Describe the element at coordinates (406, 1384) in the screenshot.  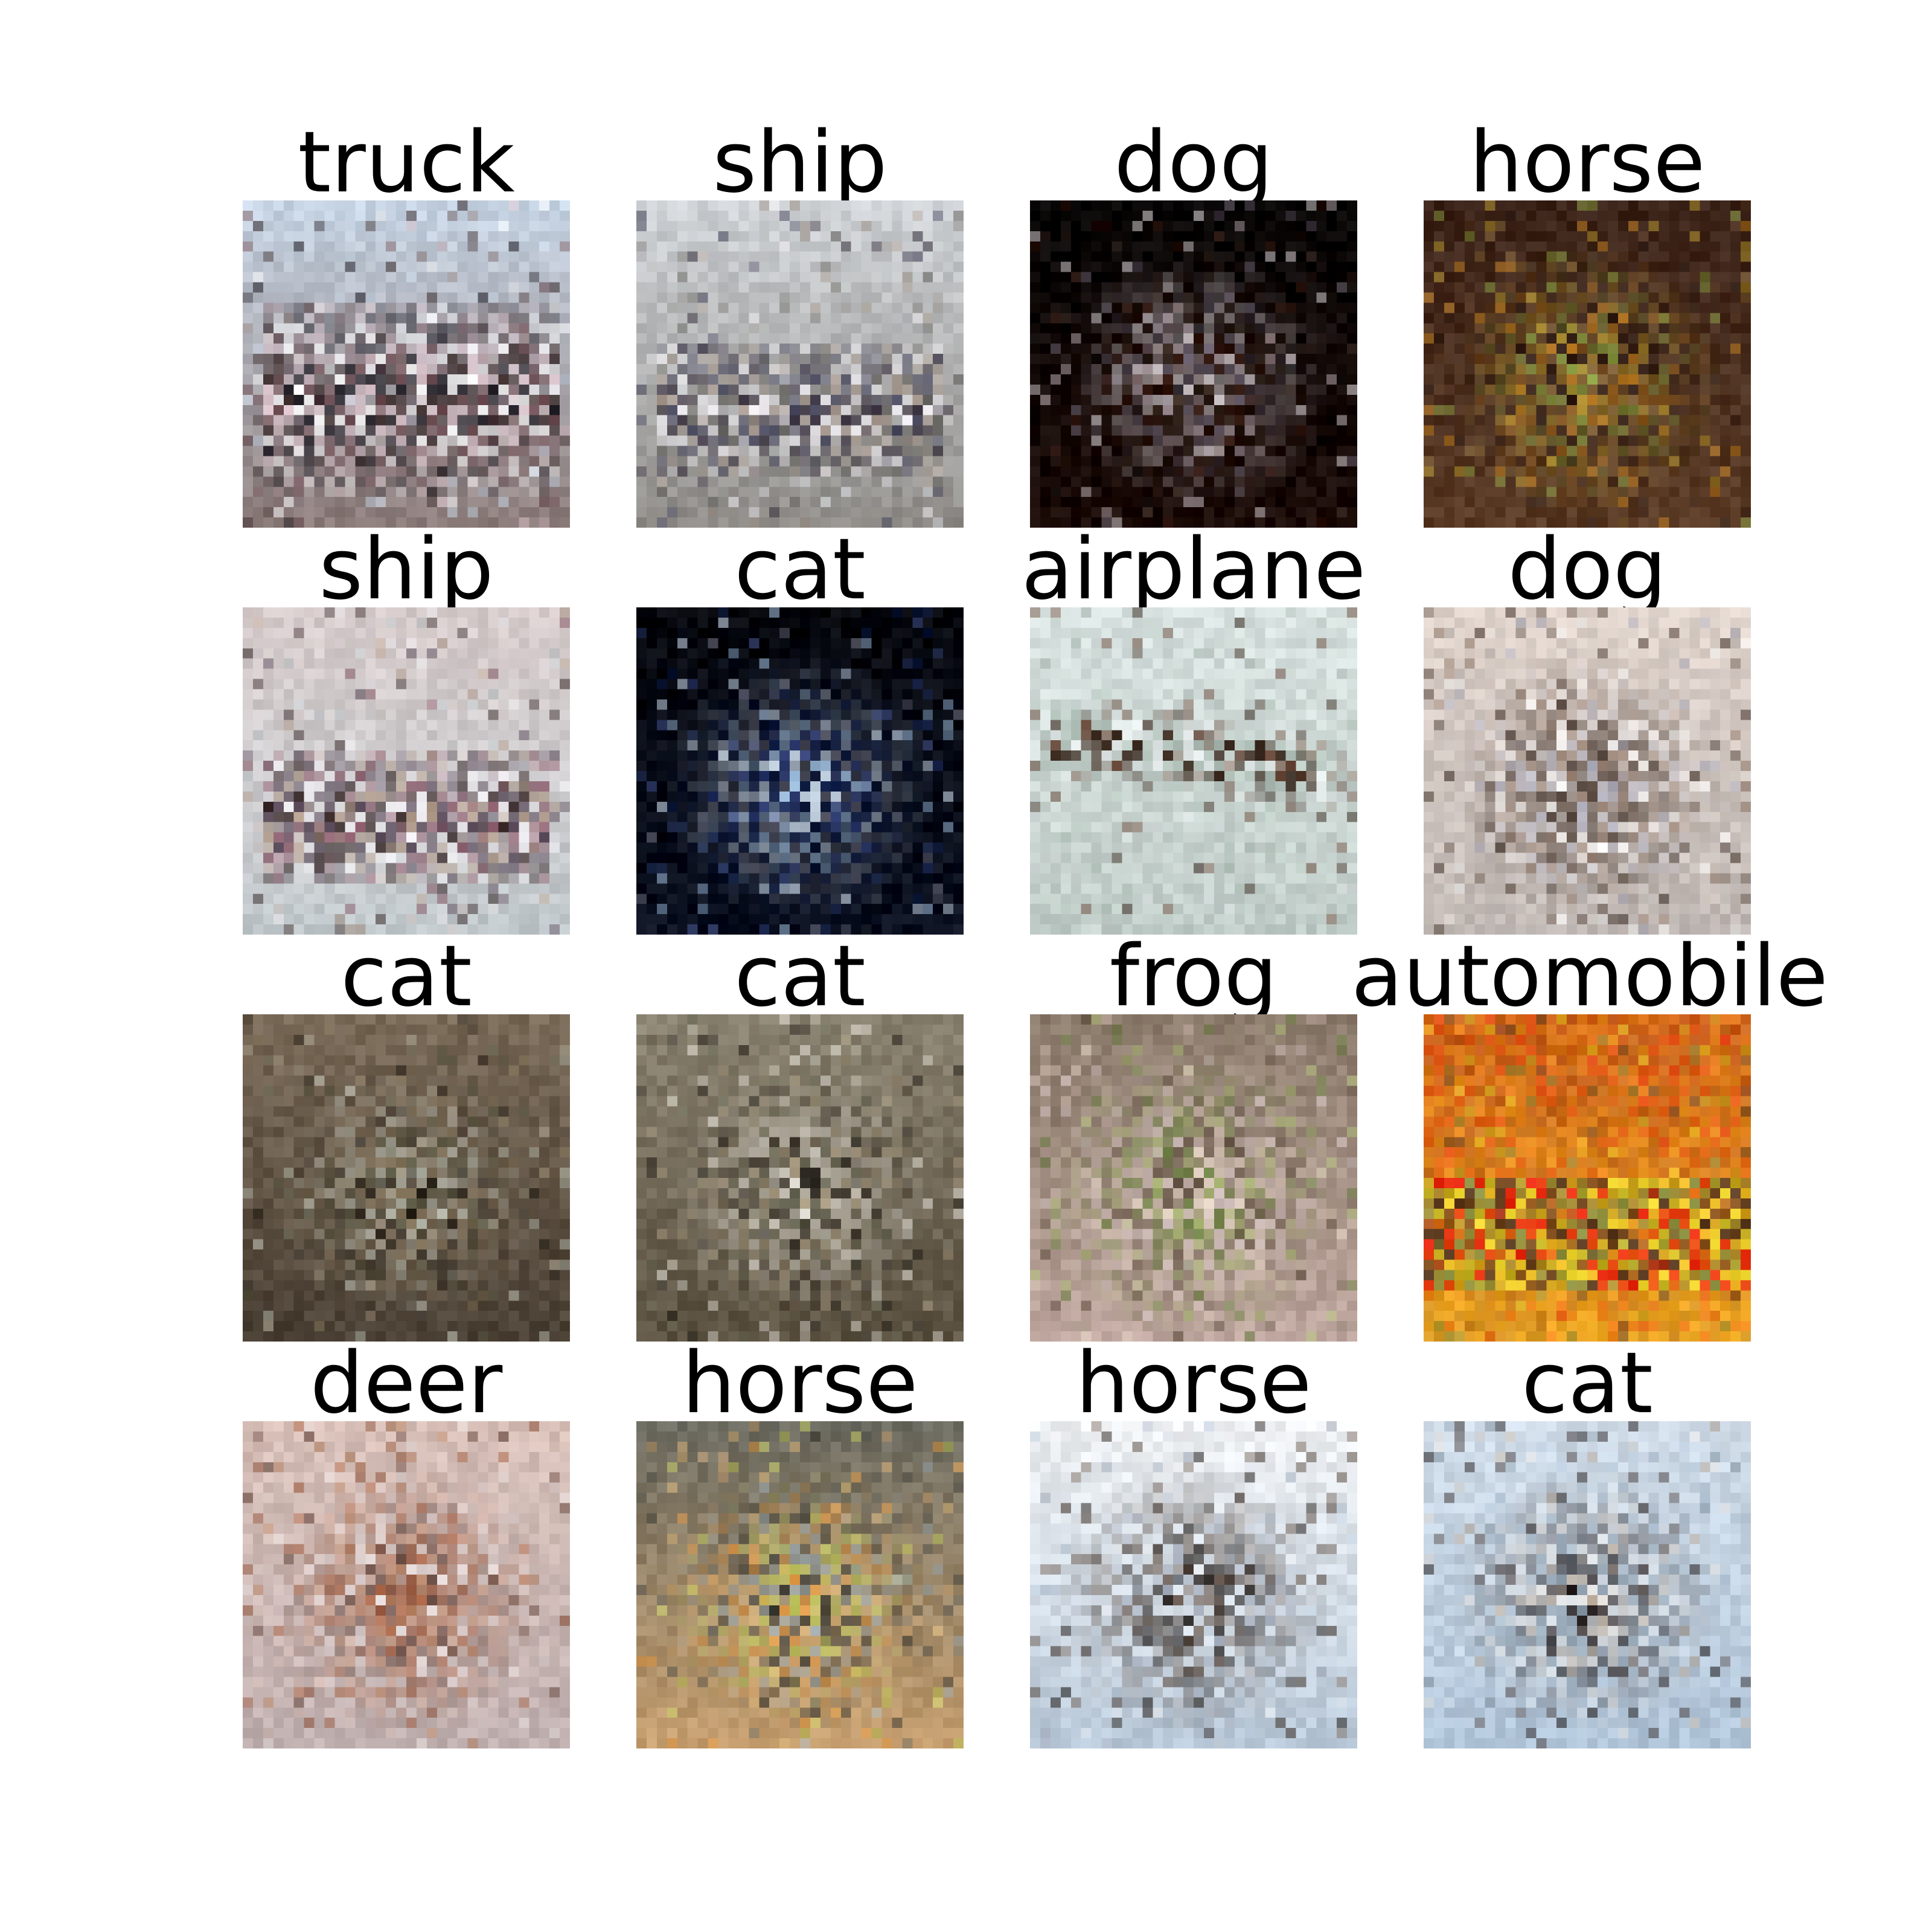
I see `image-class-label: deer` at that location.